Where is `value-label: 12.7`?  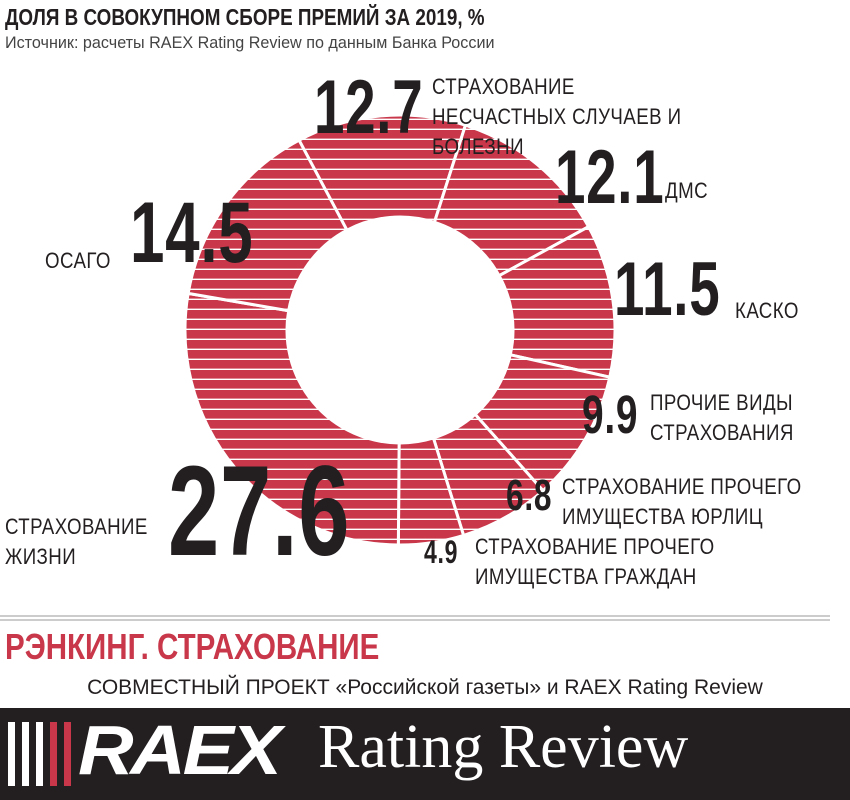
value-label: 12.7 is located at coordinates (369, 107).